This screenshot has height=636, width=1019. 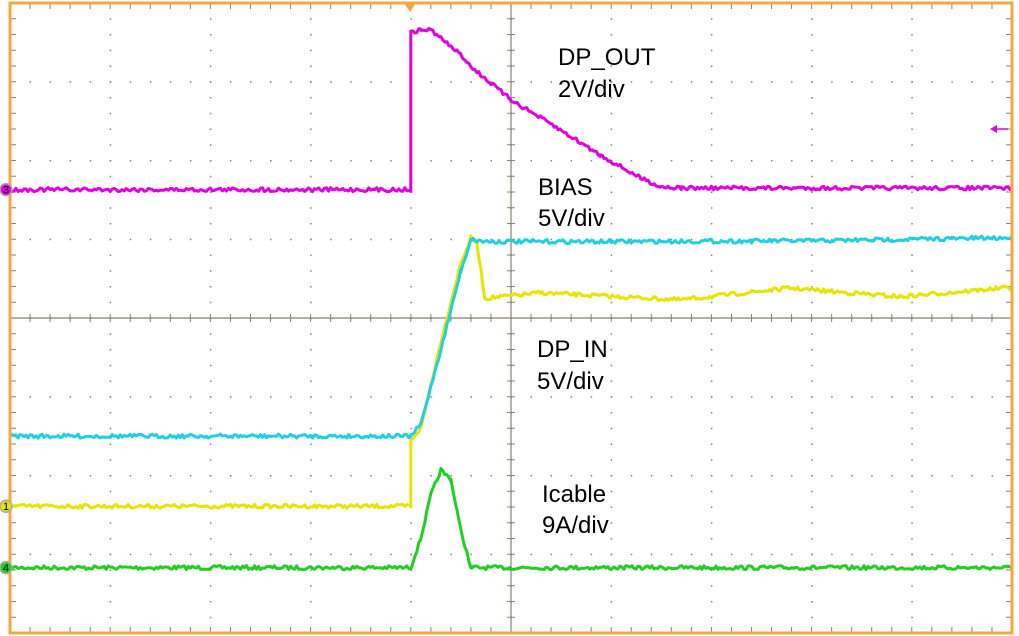 I want to click on channel-1-marker, so click(x=6, y=506).